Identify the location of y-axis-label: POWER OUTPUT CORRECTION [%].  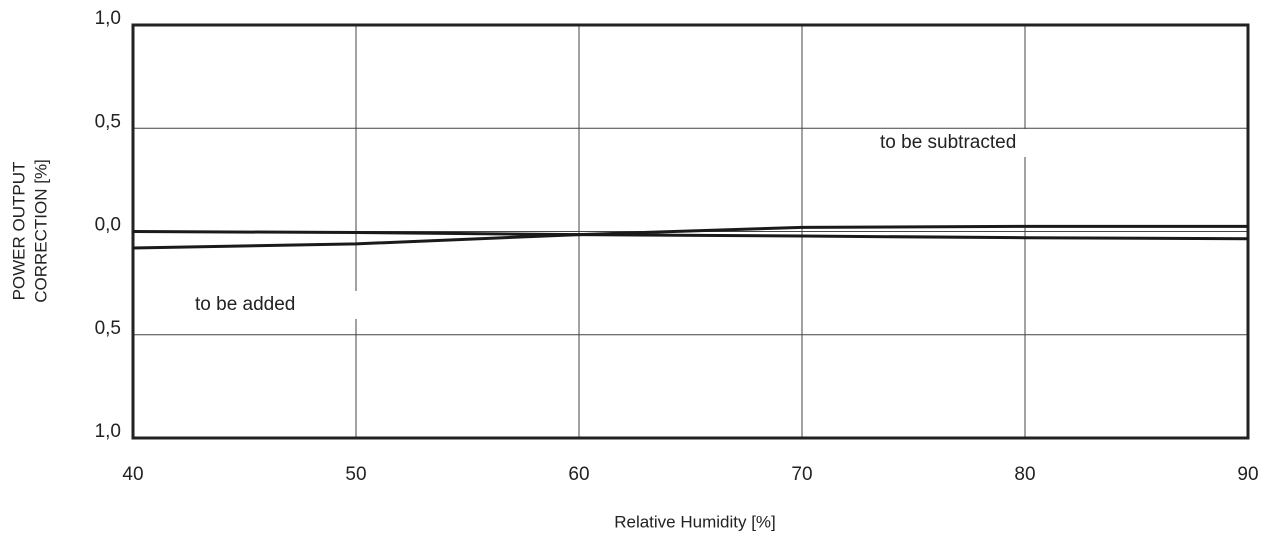
(29, 231).